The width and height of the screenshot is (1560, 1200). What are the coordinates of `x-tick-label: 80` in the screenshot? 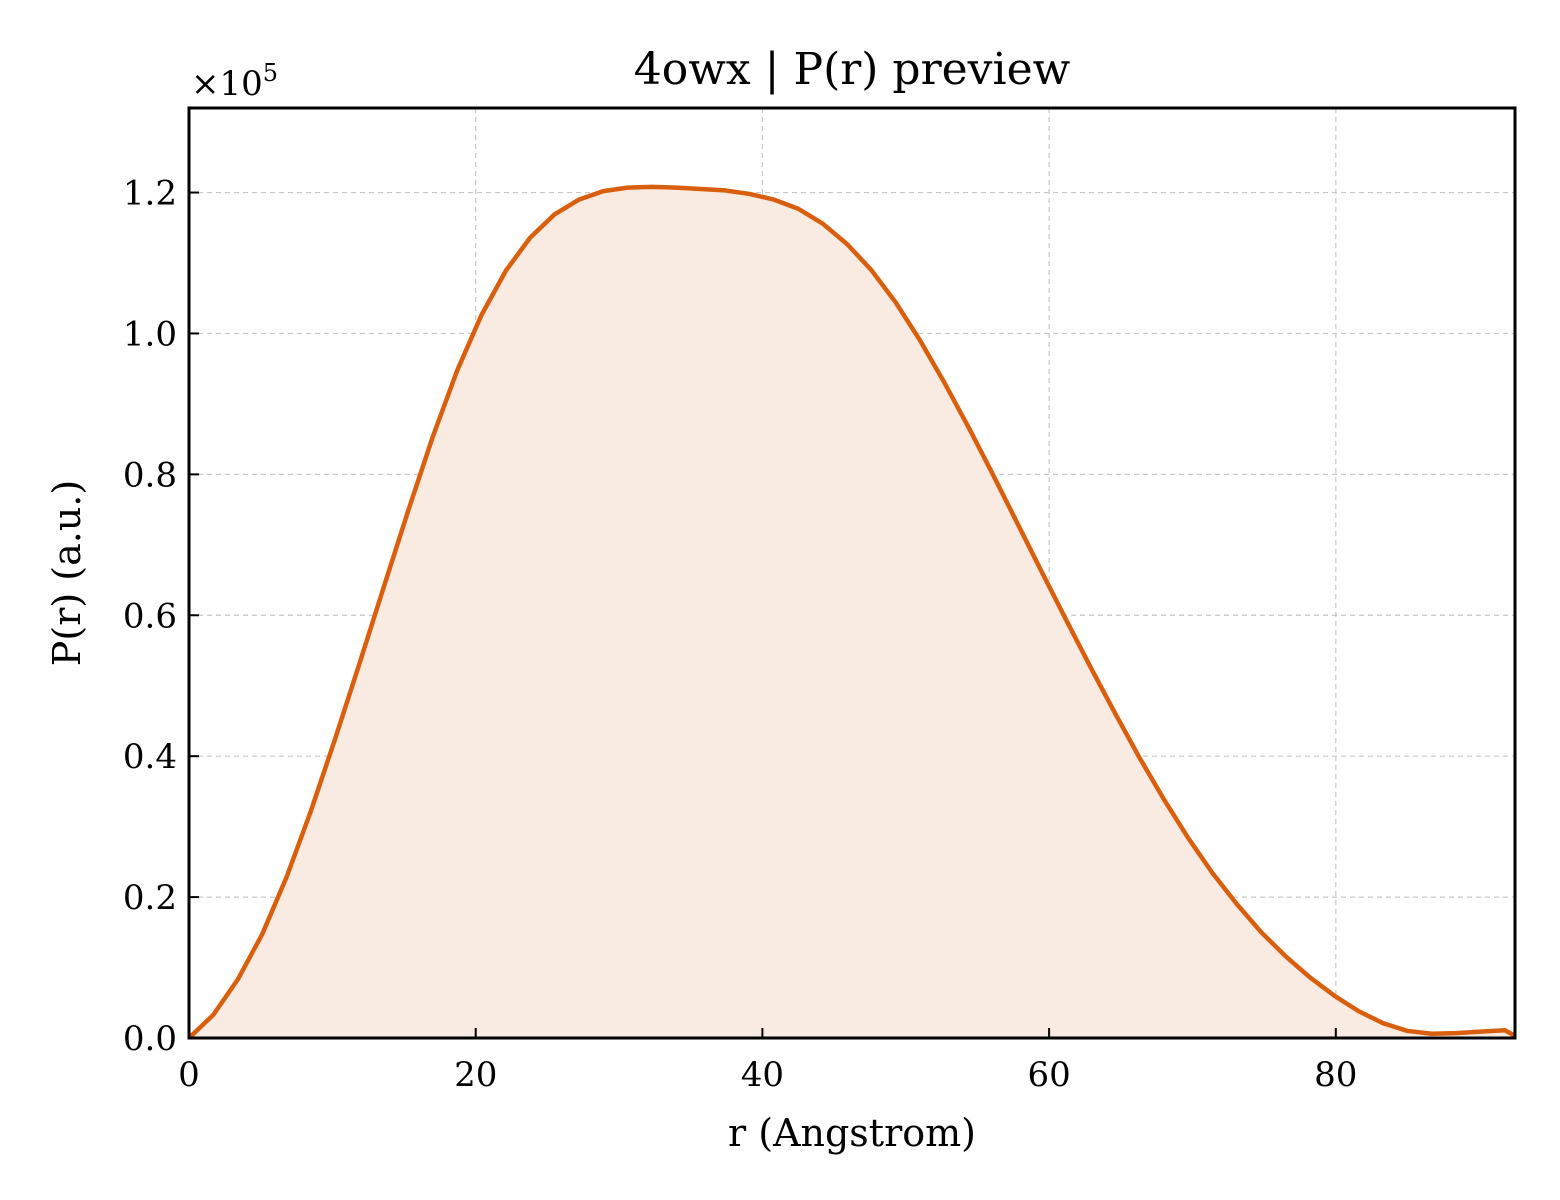 It's located at (1335, 1075).